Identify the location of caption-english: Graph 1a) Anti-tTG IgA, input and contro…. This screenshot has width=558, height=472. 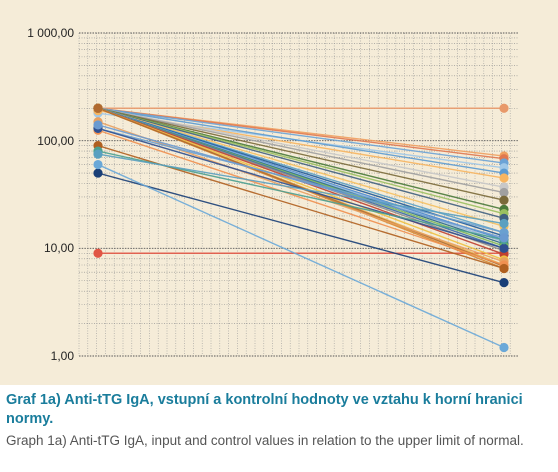
(265, 440).